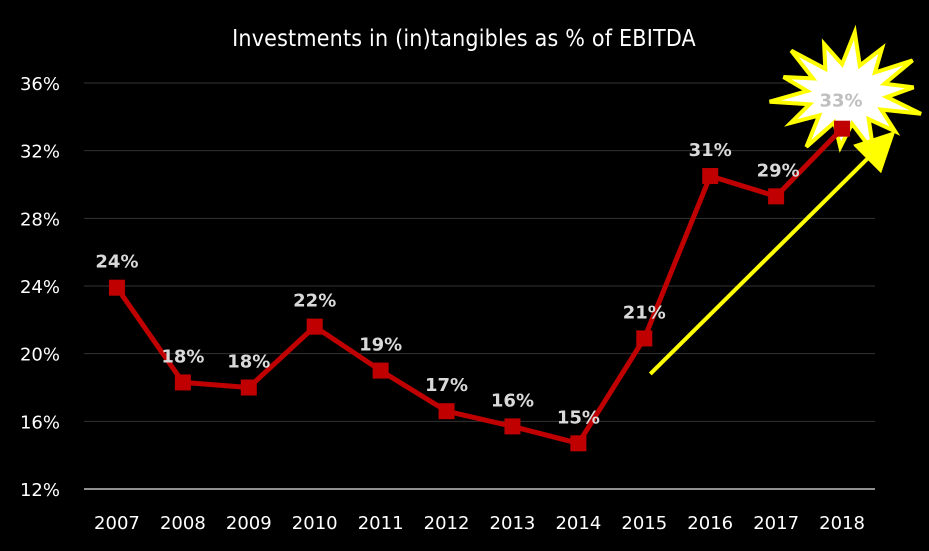 The width and height of the screenshot is (929, 551). What do you see at coordinates (776, 523) in the screenshot?
I see `x-tick-label: 2017` at bounding box center [776, 523].